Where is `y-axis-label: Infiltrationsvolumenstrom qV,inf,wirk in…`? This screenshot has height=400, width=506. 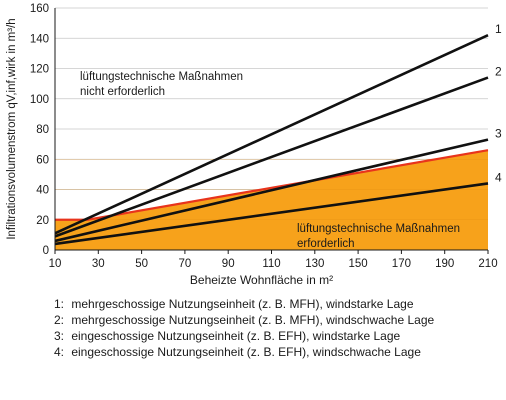
y-axis-label: Infiltrationsvolumenstrom qV,inf,wirk in… is located at coordinates (12, 128).